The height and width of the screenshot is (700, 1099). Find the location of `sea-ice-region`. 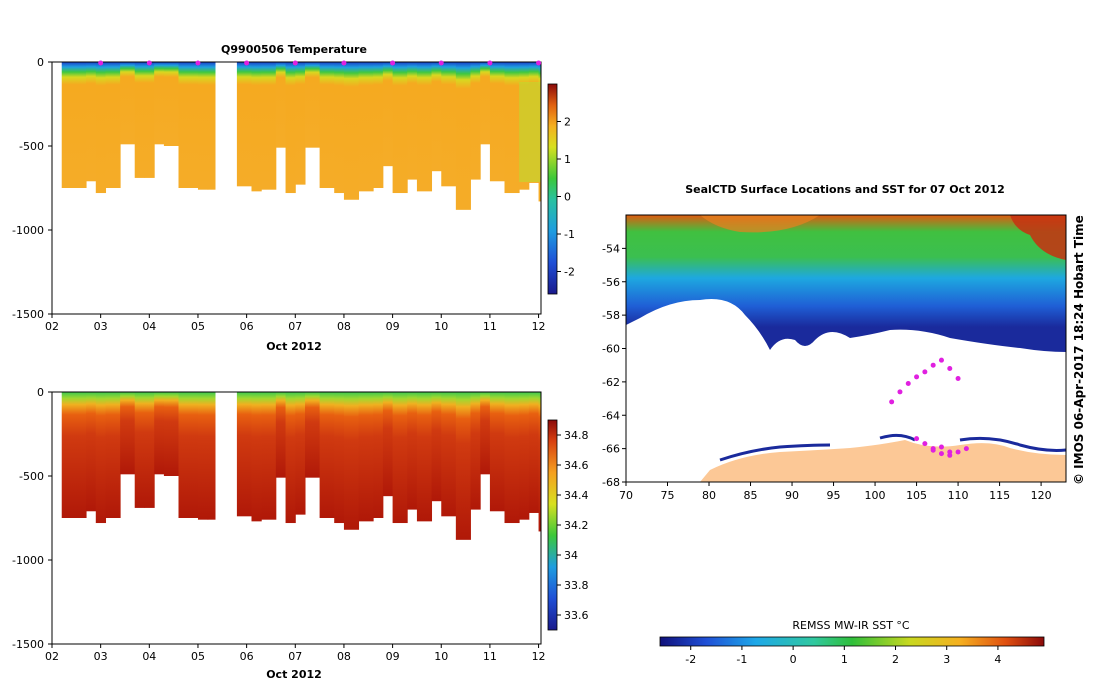

sea-ice-region is located at coordinates (846, 390).